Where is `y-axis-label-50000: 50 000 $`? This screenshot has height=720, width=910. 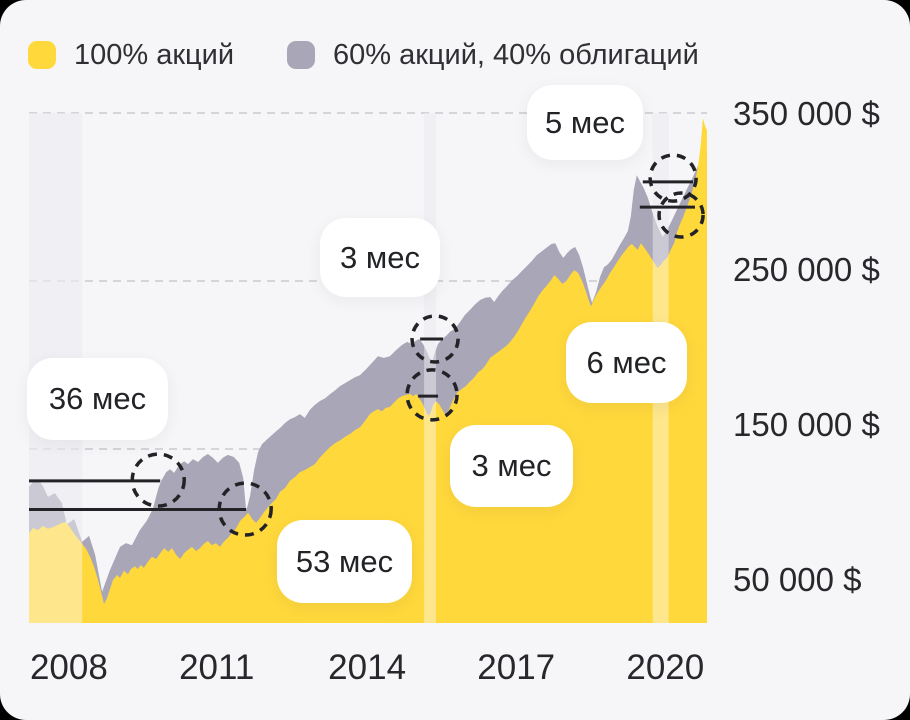 y-axis-label-50000: 50 000 $ is located at coordinates (797, 579).